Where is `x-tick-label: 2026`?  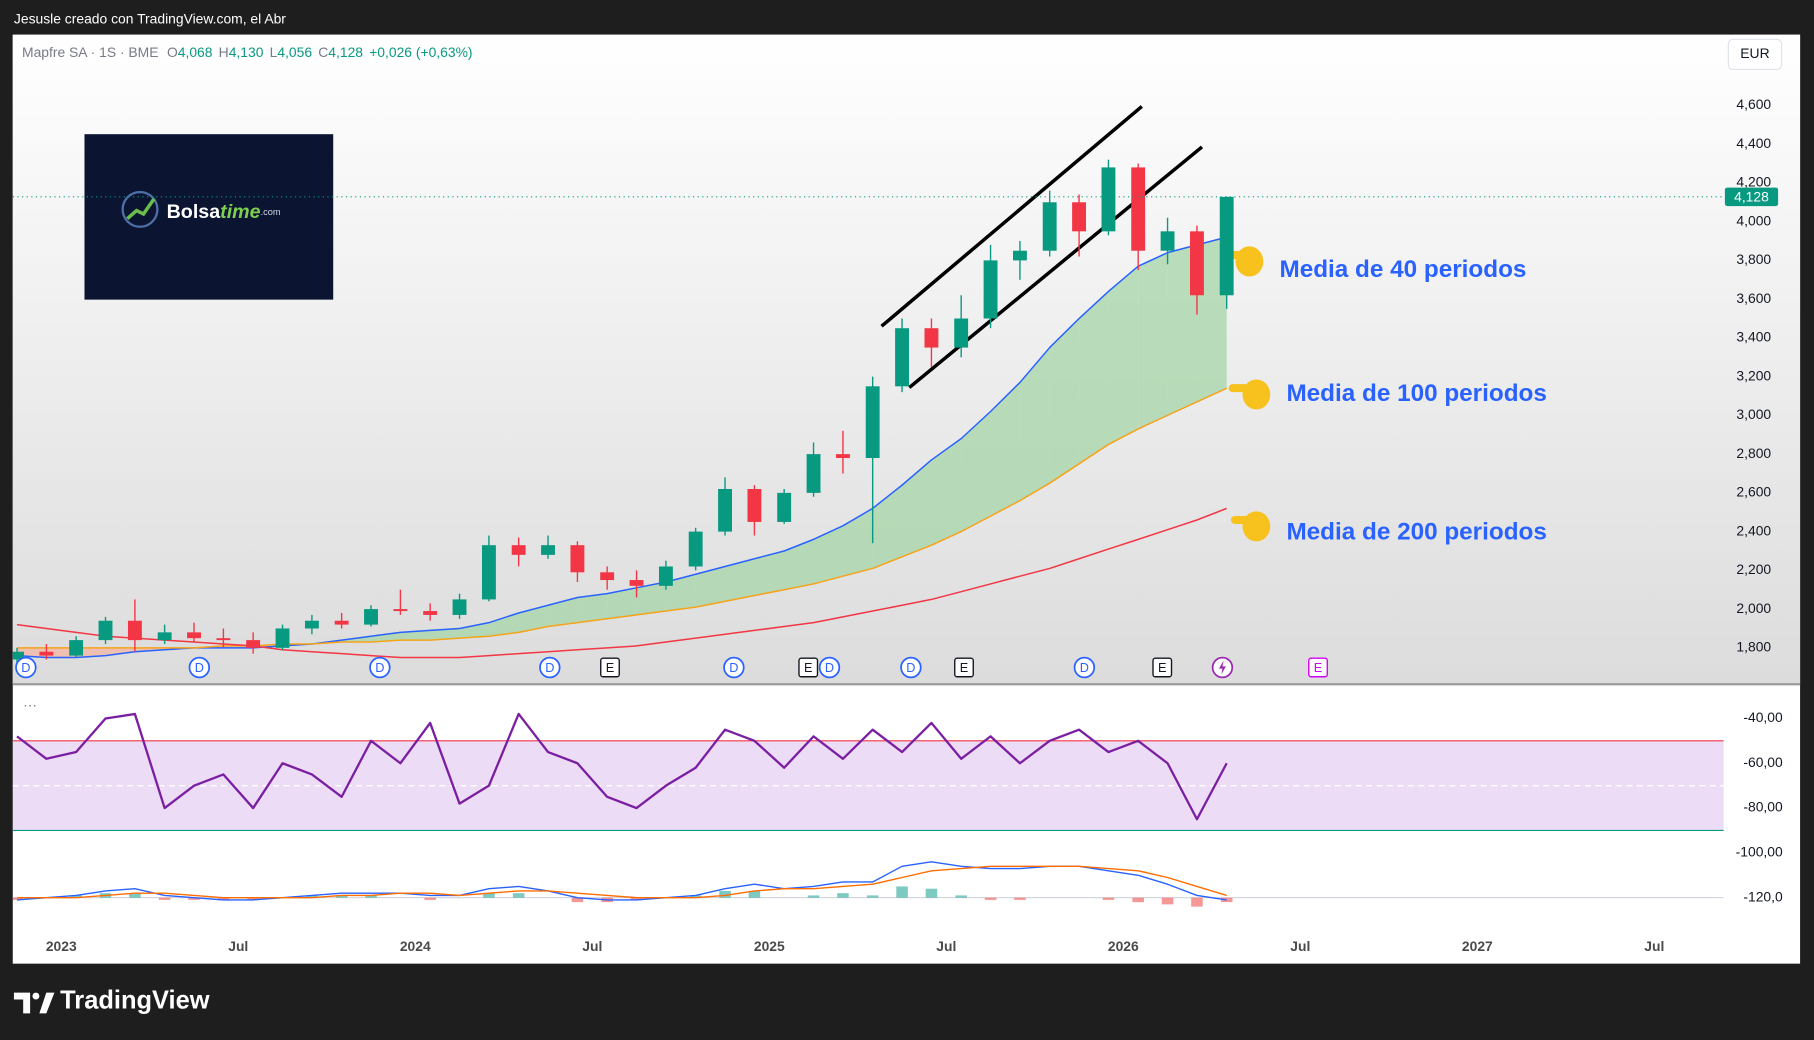 x-tick-label: 2026 is located at coordinates (1123, 946).